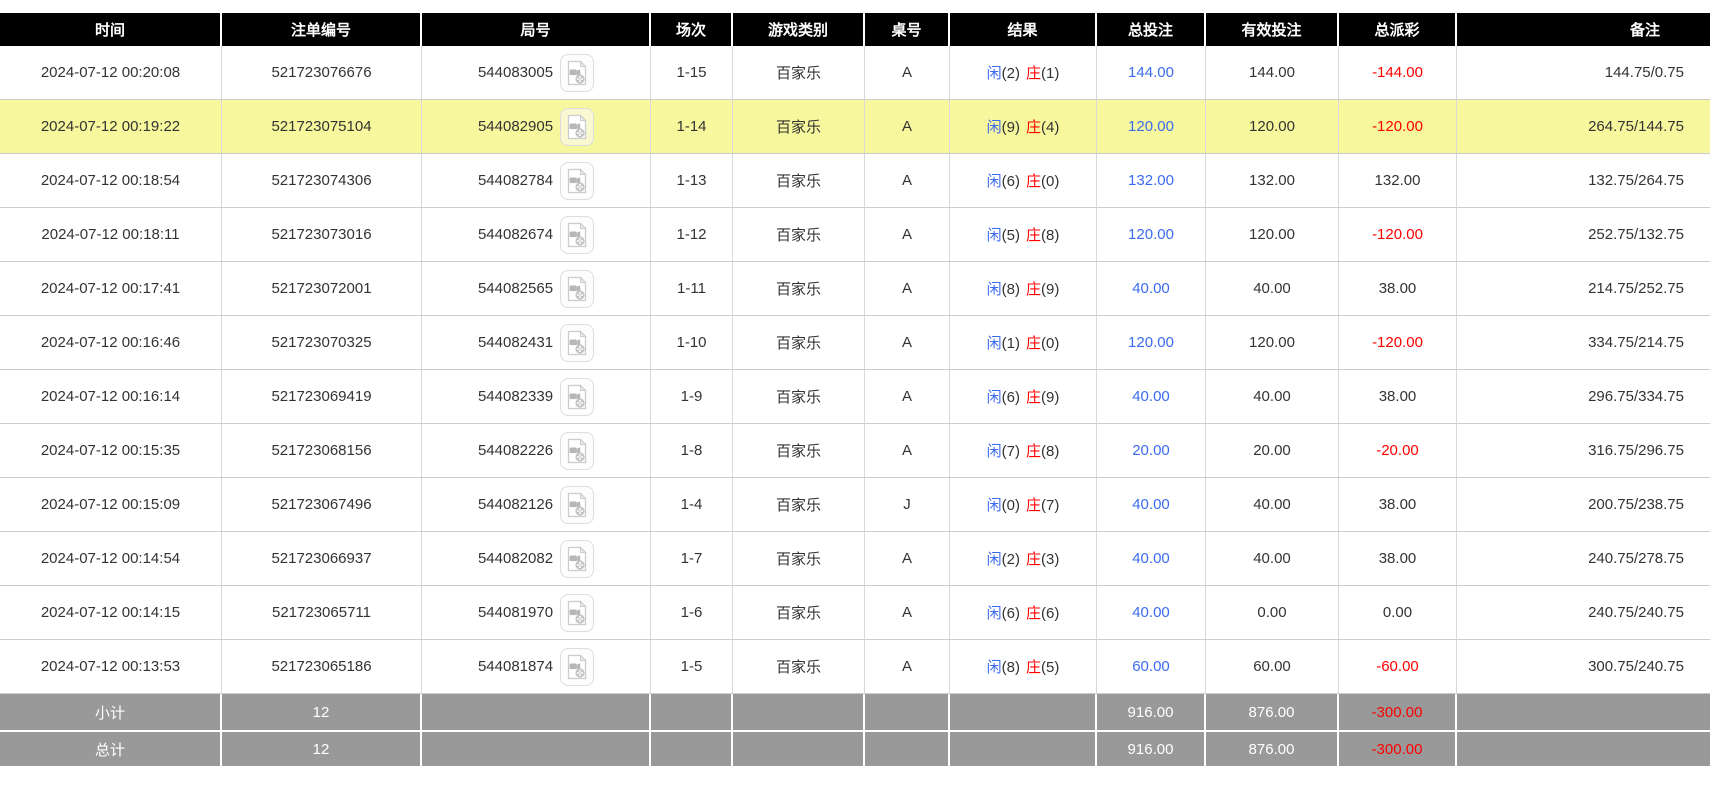 The height and width of the screenshot is (791, 1710). I want to click on result-banker-score: (9), so click(1050, 289).